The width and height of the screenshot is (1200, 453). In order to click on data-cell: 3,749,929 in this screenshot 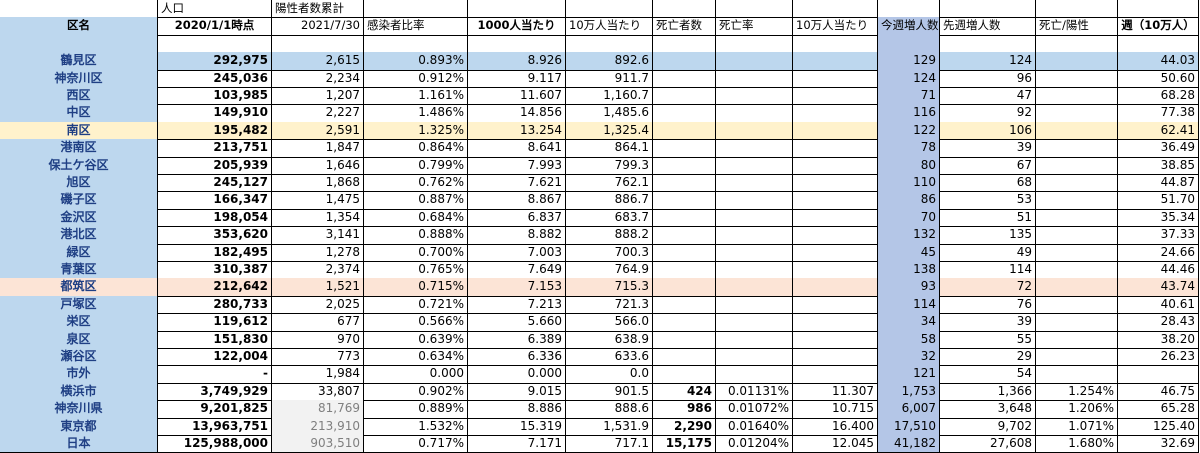, I will do `click(215, 392)`.